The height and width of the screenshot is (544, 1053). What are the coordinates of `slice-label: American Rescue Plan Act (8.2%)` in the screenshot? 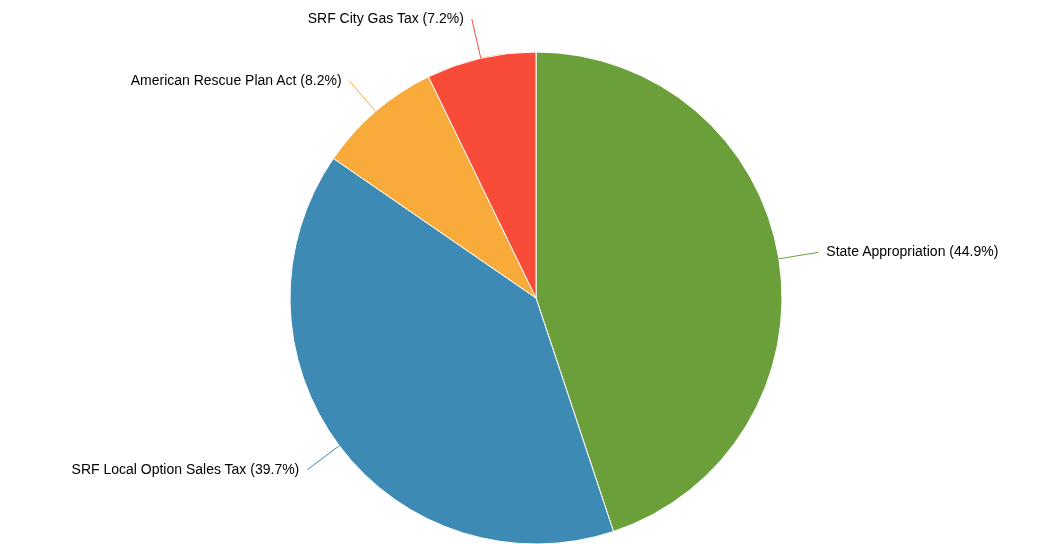 It's located at (236, 80).